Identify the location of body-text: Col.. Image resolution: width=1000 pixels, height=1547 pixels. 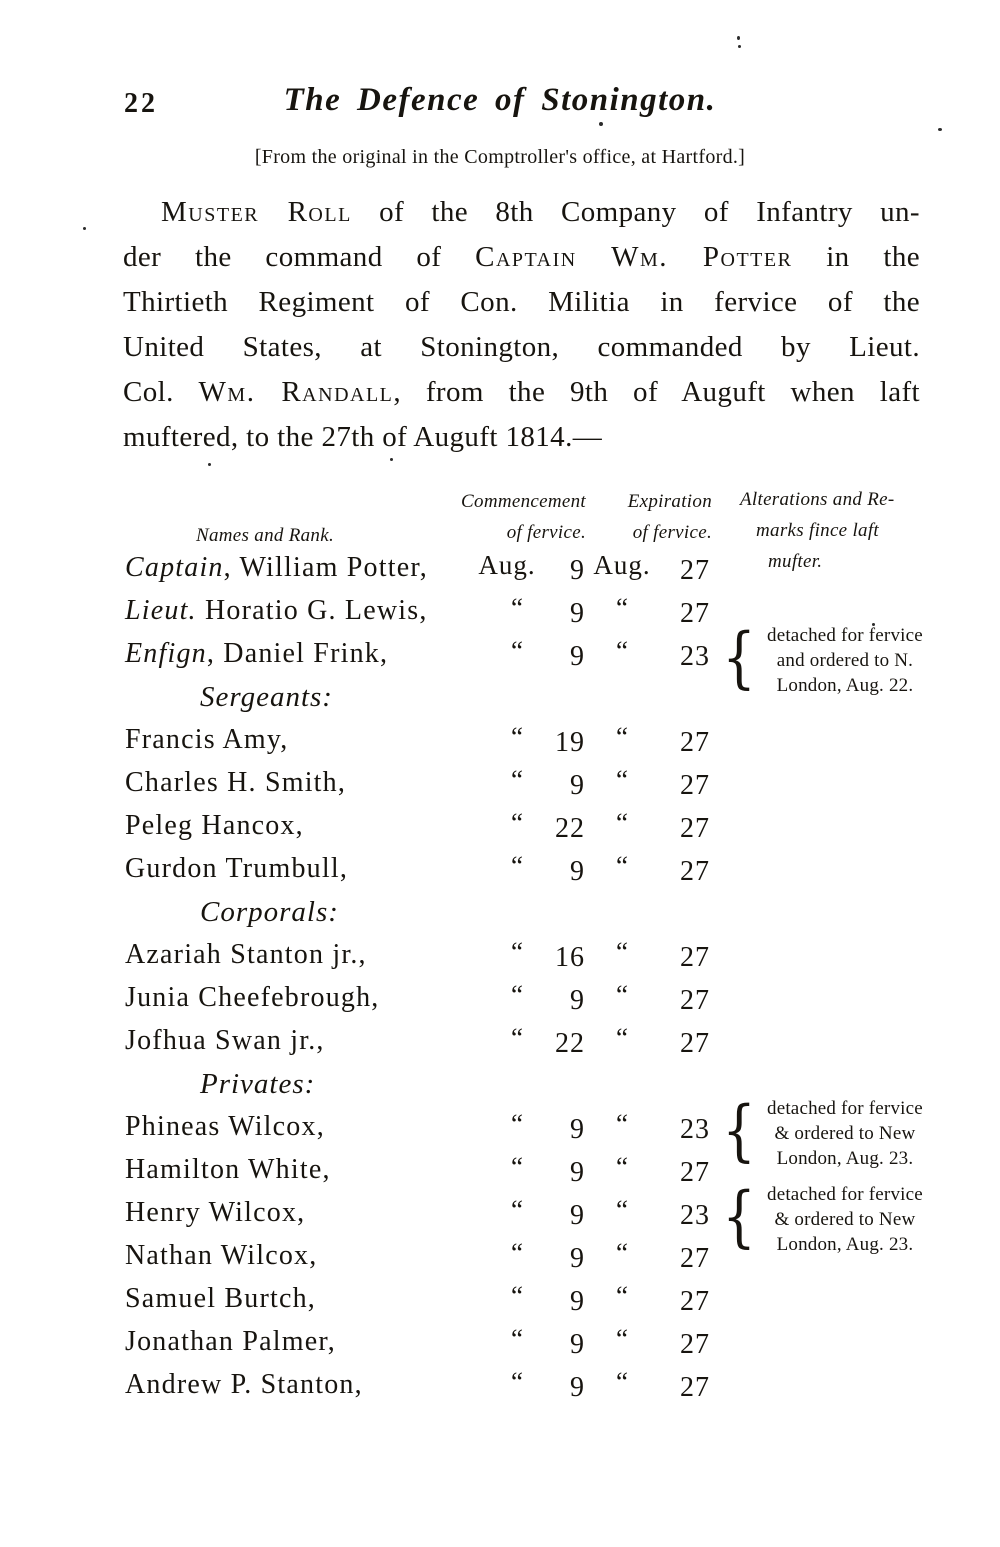
(161, 392).